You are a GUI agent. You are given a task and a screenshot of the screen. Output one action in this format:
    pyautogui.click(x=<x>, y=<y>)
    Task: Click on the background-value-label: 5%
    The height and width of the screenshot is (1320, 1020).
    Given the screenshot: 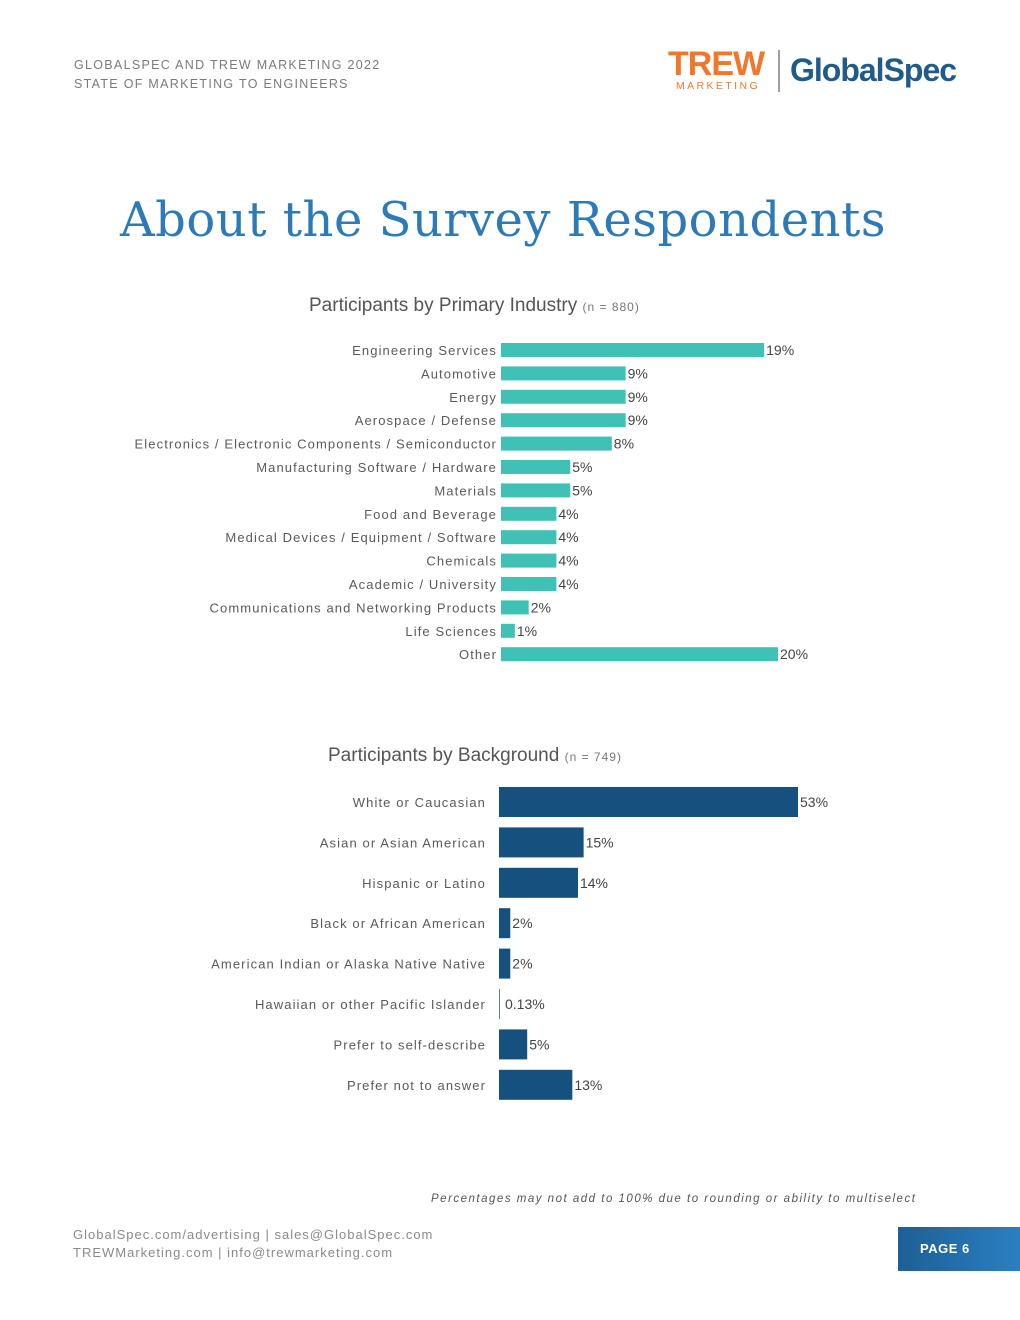 What is the action you would take?
    pyautogui.click(x=539, y=1044)
    